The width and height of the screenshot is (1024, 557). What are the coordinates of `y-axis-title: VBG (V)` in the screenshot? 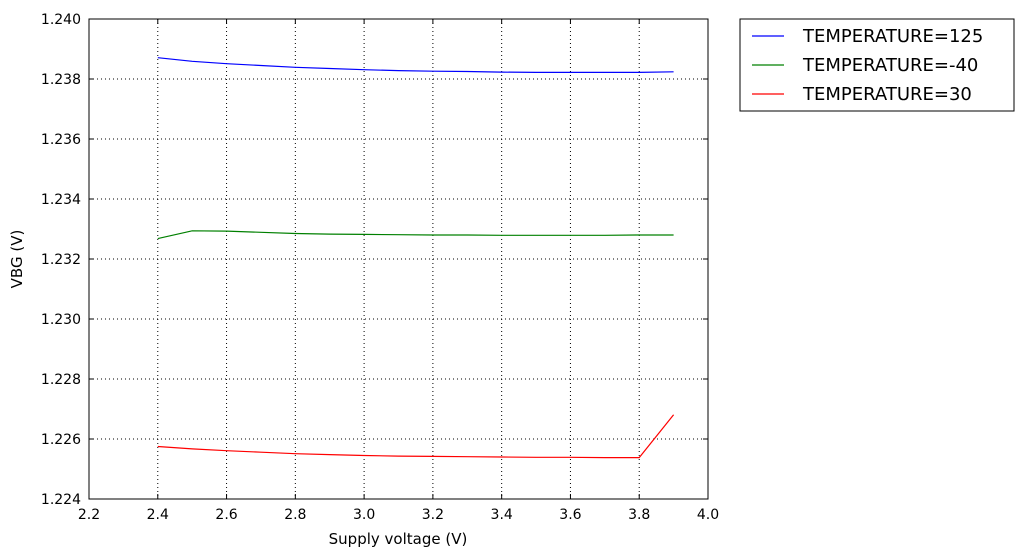 It's located at (17, 259).